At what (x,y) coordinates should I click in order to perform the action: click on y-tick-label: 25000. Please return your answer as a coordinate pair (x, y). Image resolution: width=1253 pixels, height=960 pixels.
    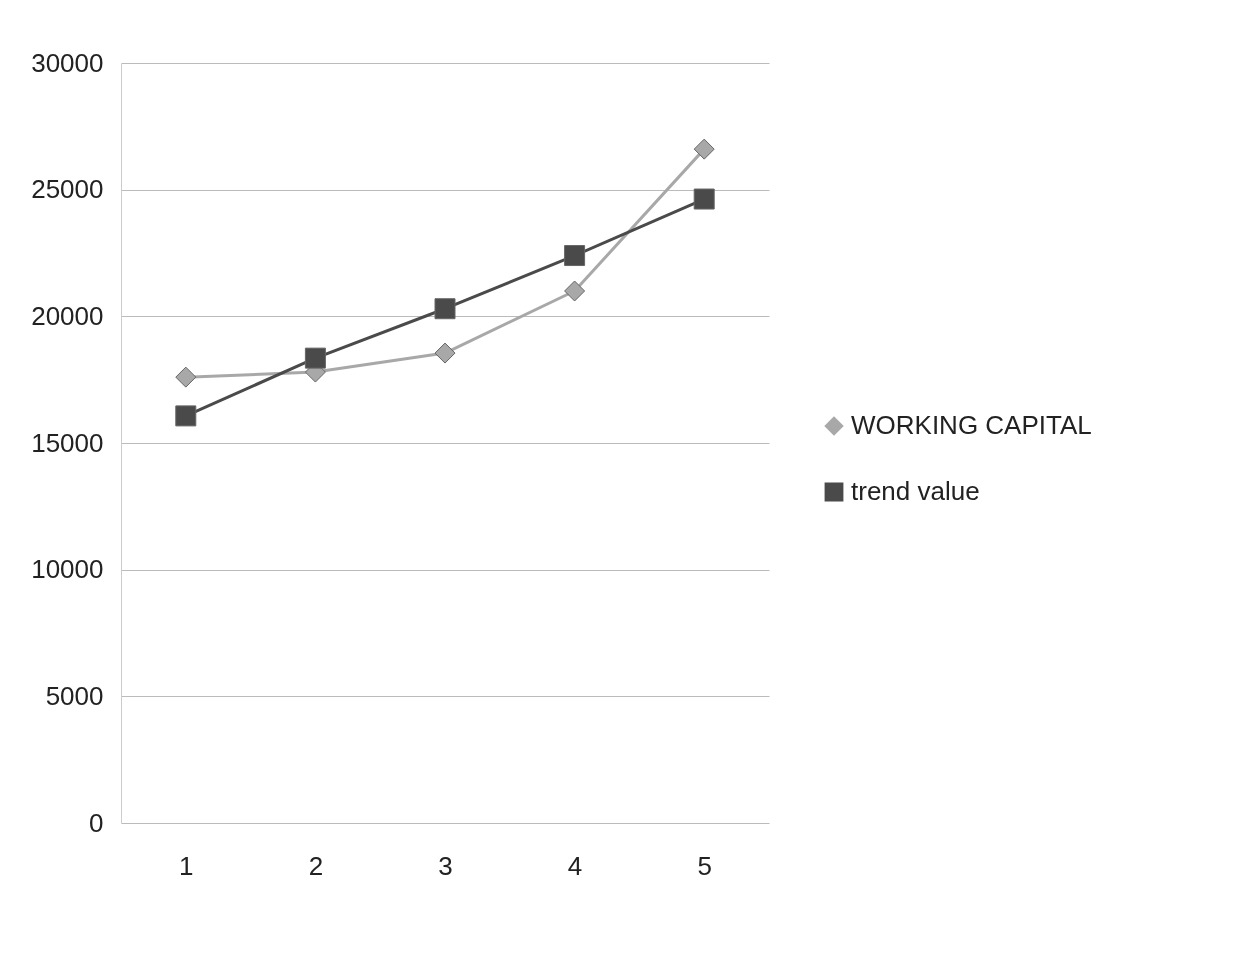
    Looking at the image, I should click on (67, 189).